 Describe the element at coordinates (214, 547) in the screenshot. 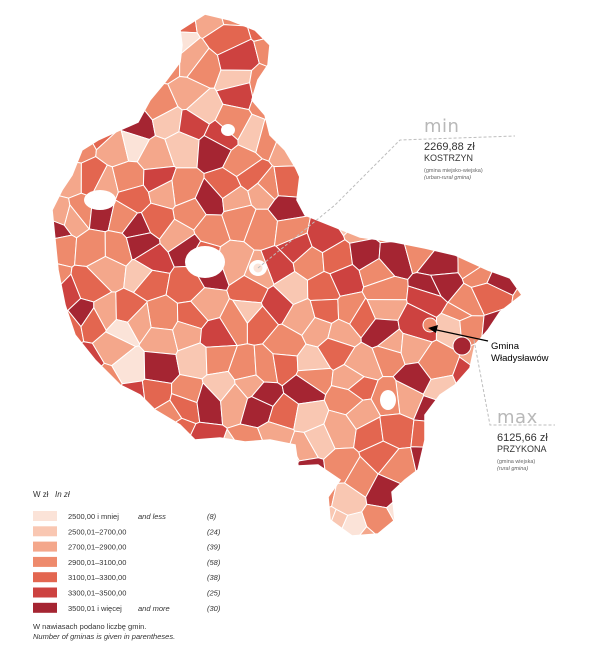

I see `legend-count: (39)` at that location.